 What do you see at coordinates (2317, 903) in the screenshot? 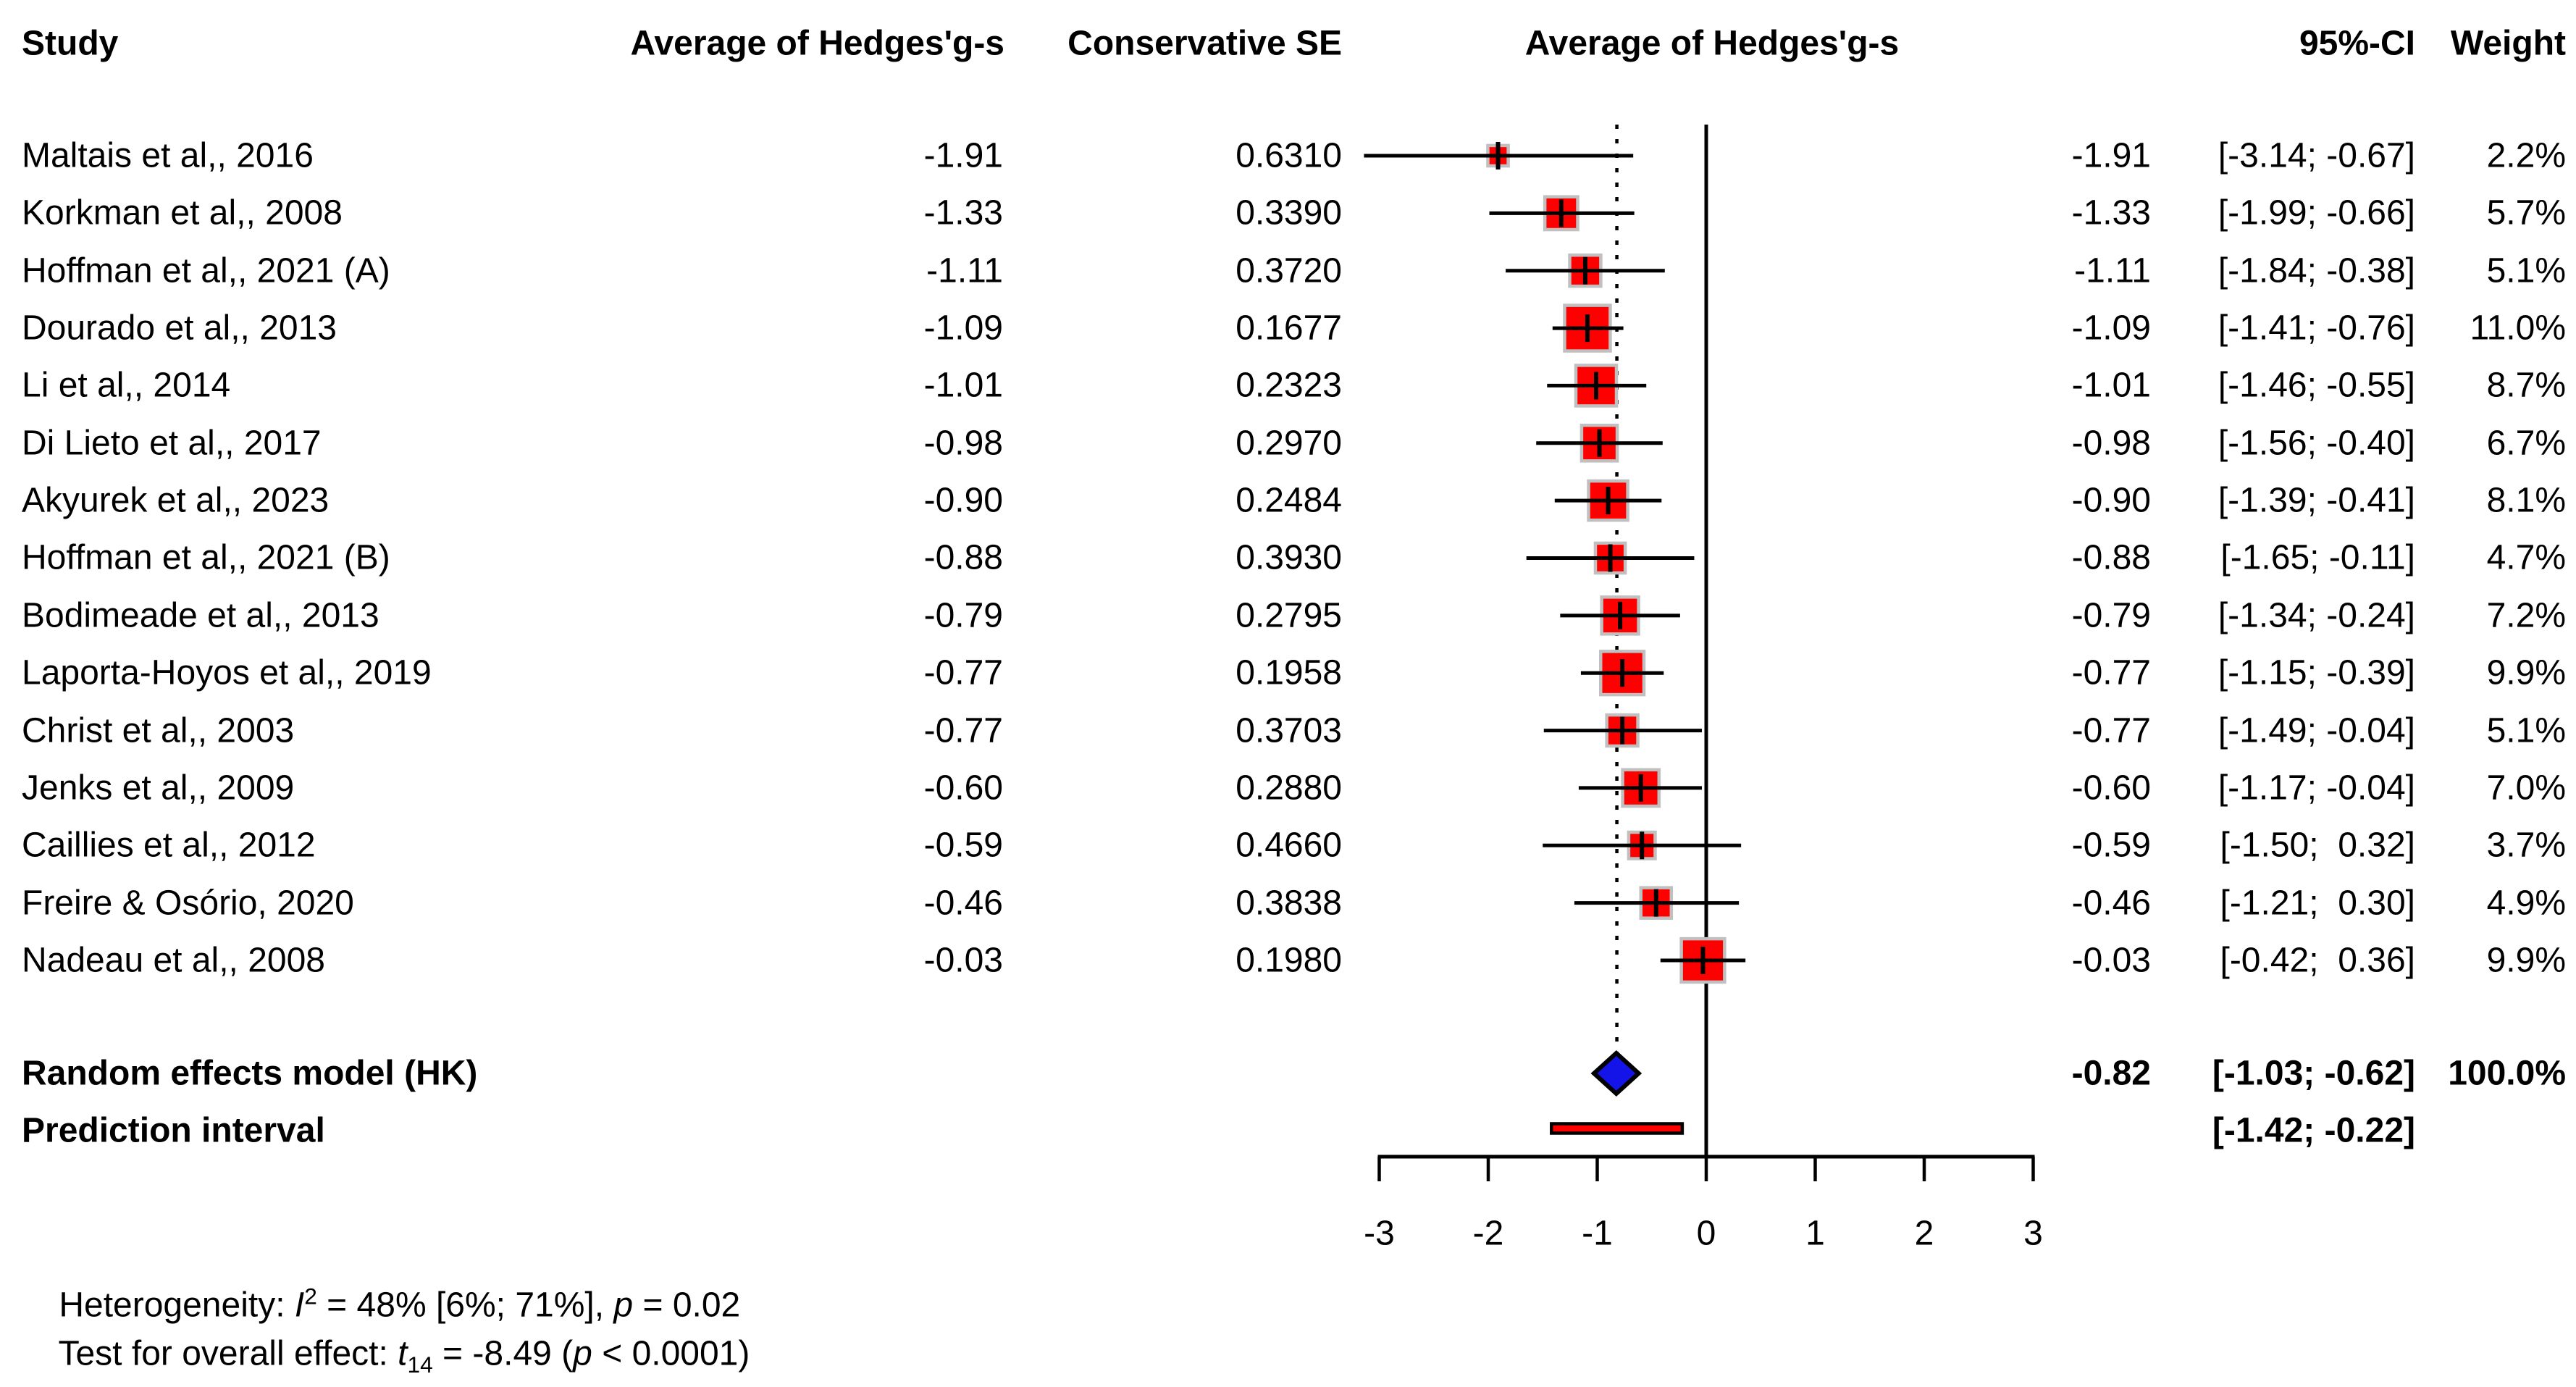
I see `study-ci-value: [-1.21; 0.30]` at bounding box center [2317, 903].